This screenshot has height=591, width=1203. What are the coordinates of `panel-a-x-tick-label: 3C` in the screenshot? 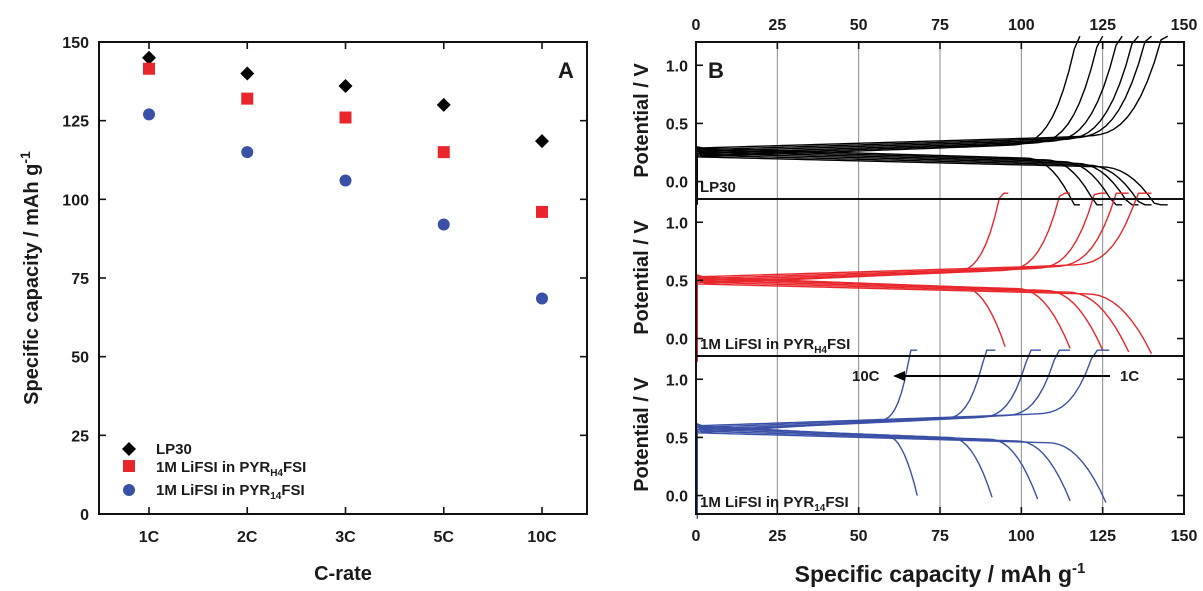 It's located at (345, 537).